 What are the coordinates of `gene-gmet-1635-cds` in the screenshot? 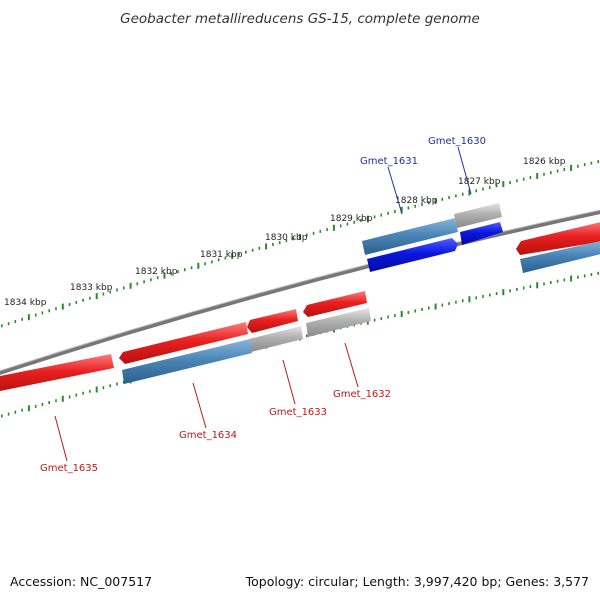 It's located at (57, 373).